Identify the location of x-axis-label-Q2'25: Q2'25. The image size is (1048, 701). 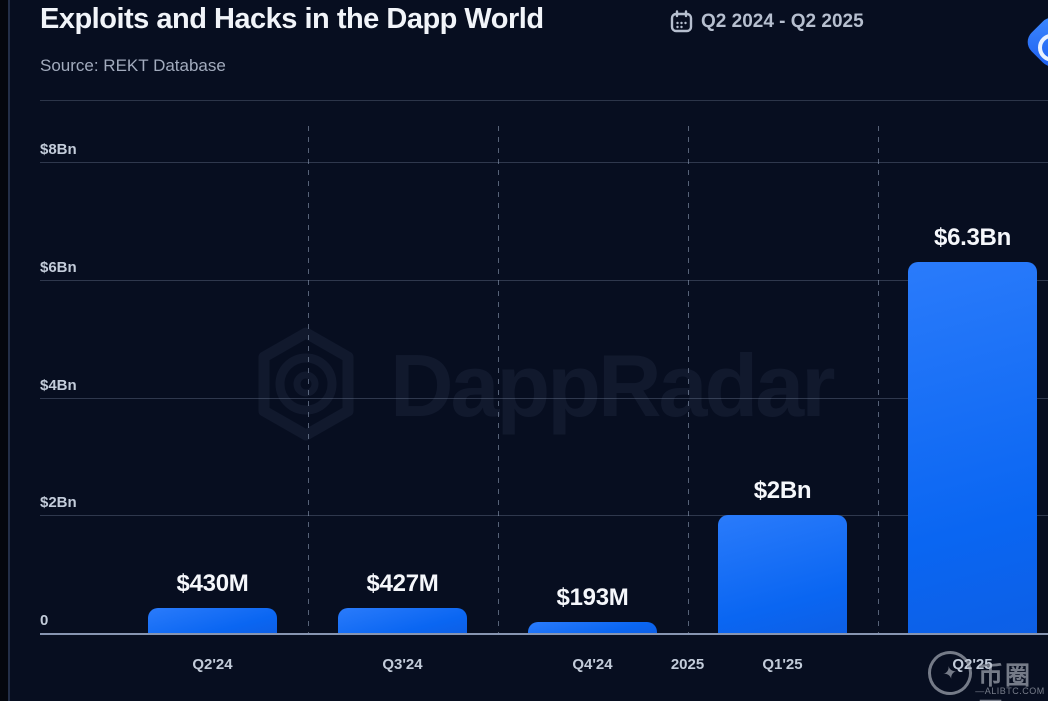
(972, 664).